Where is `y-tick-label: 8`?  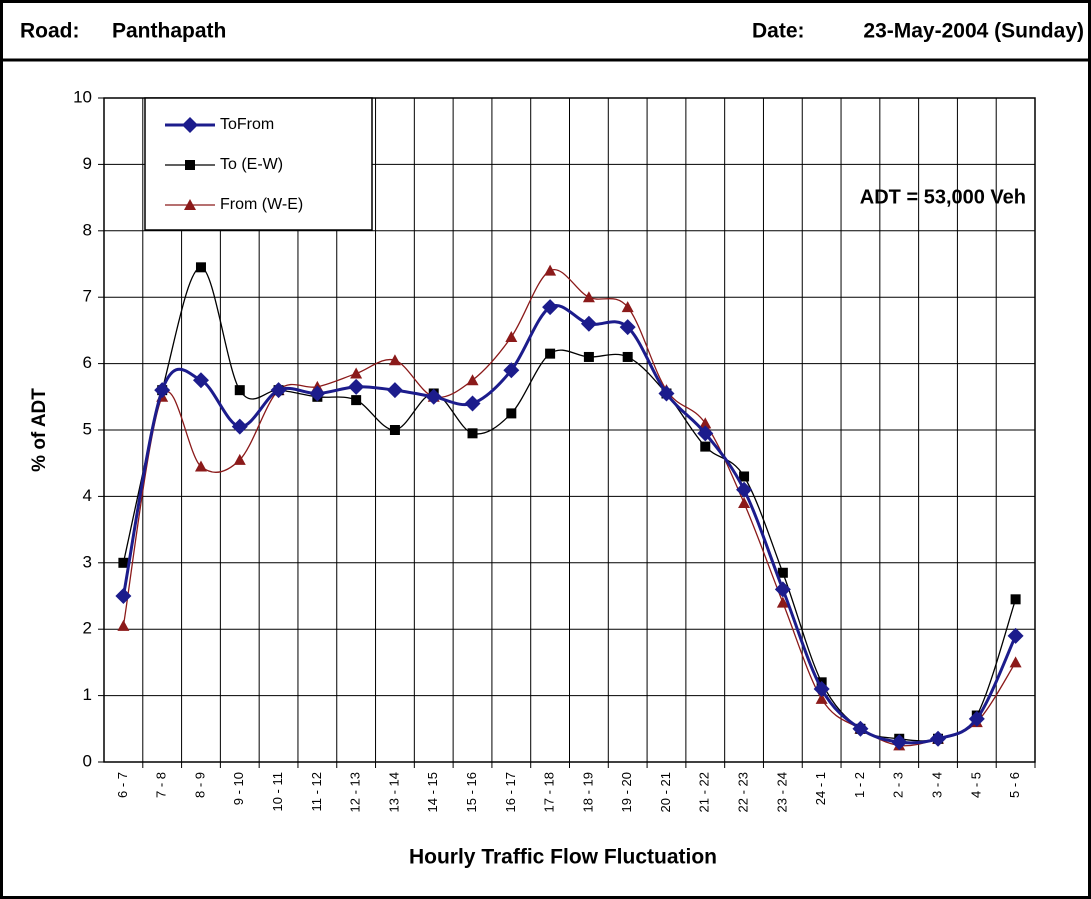 y-tick-label: 8 is located at coordinates (87, 229).